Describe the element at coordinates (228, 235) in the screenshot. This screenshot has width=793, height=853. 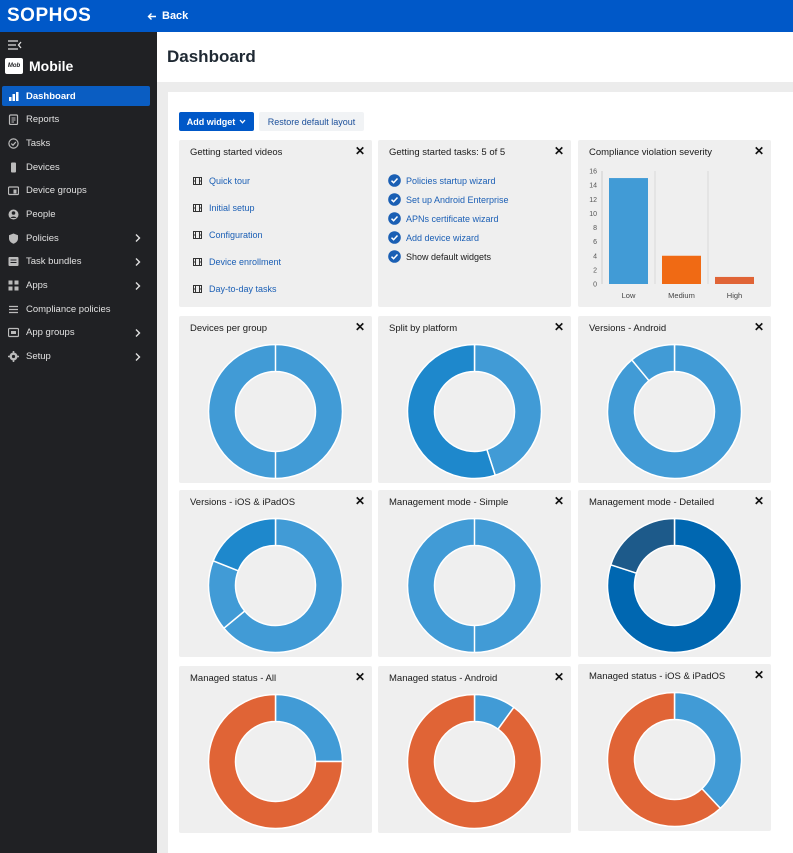
I see `video-link: Configuration` at that location.